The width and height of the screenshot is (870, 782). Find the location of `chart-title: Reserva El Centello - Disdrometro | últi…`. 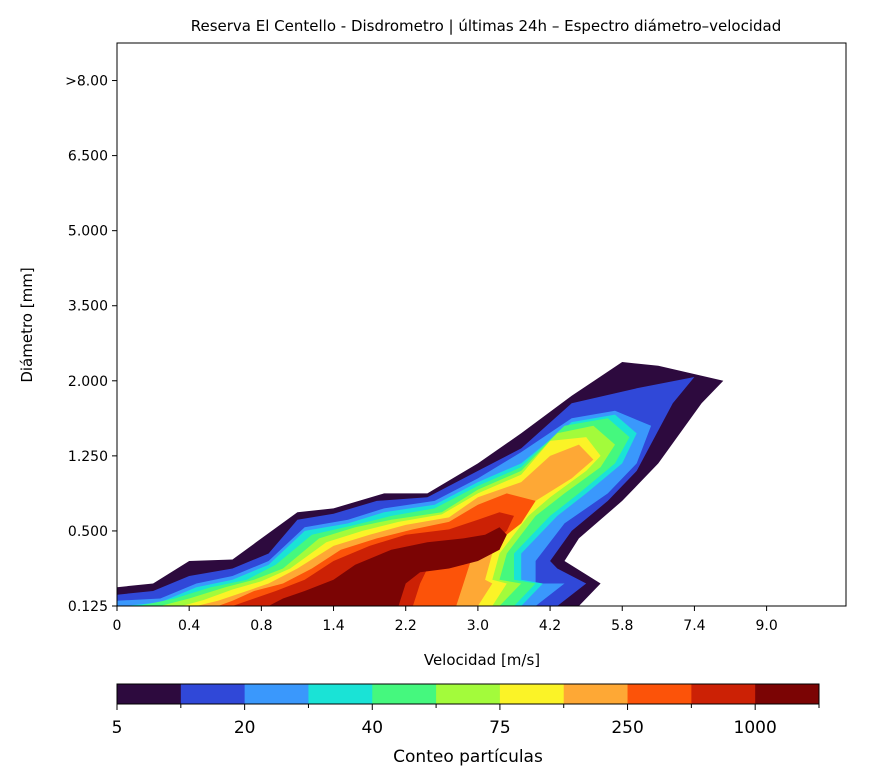

chart-title: Reserva El Centello - Disdrometro | últi… is located at coordinates (486, 26).